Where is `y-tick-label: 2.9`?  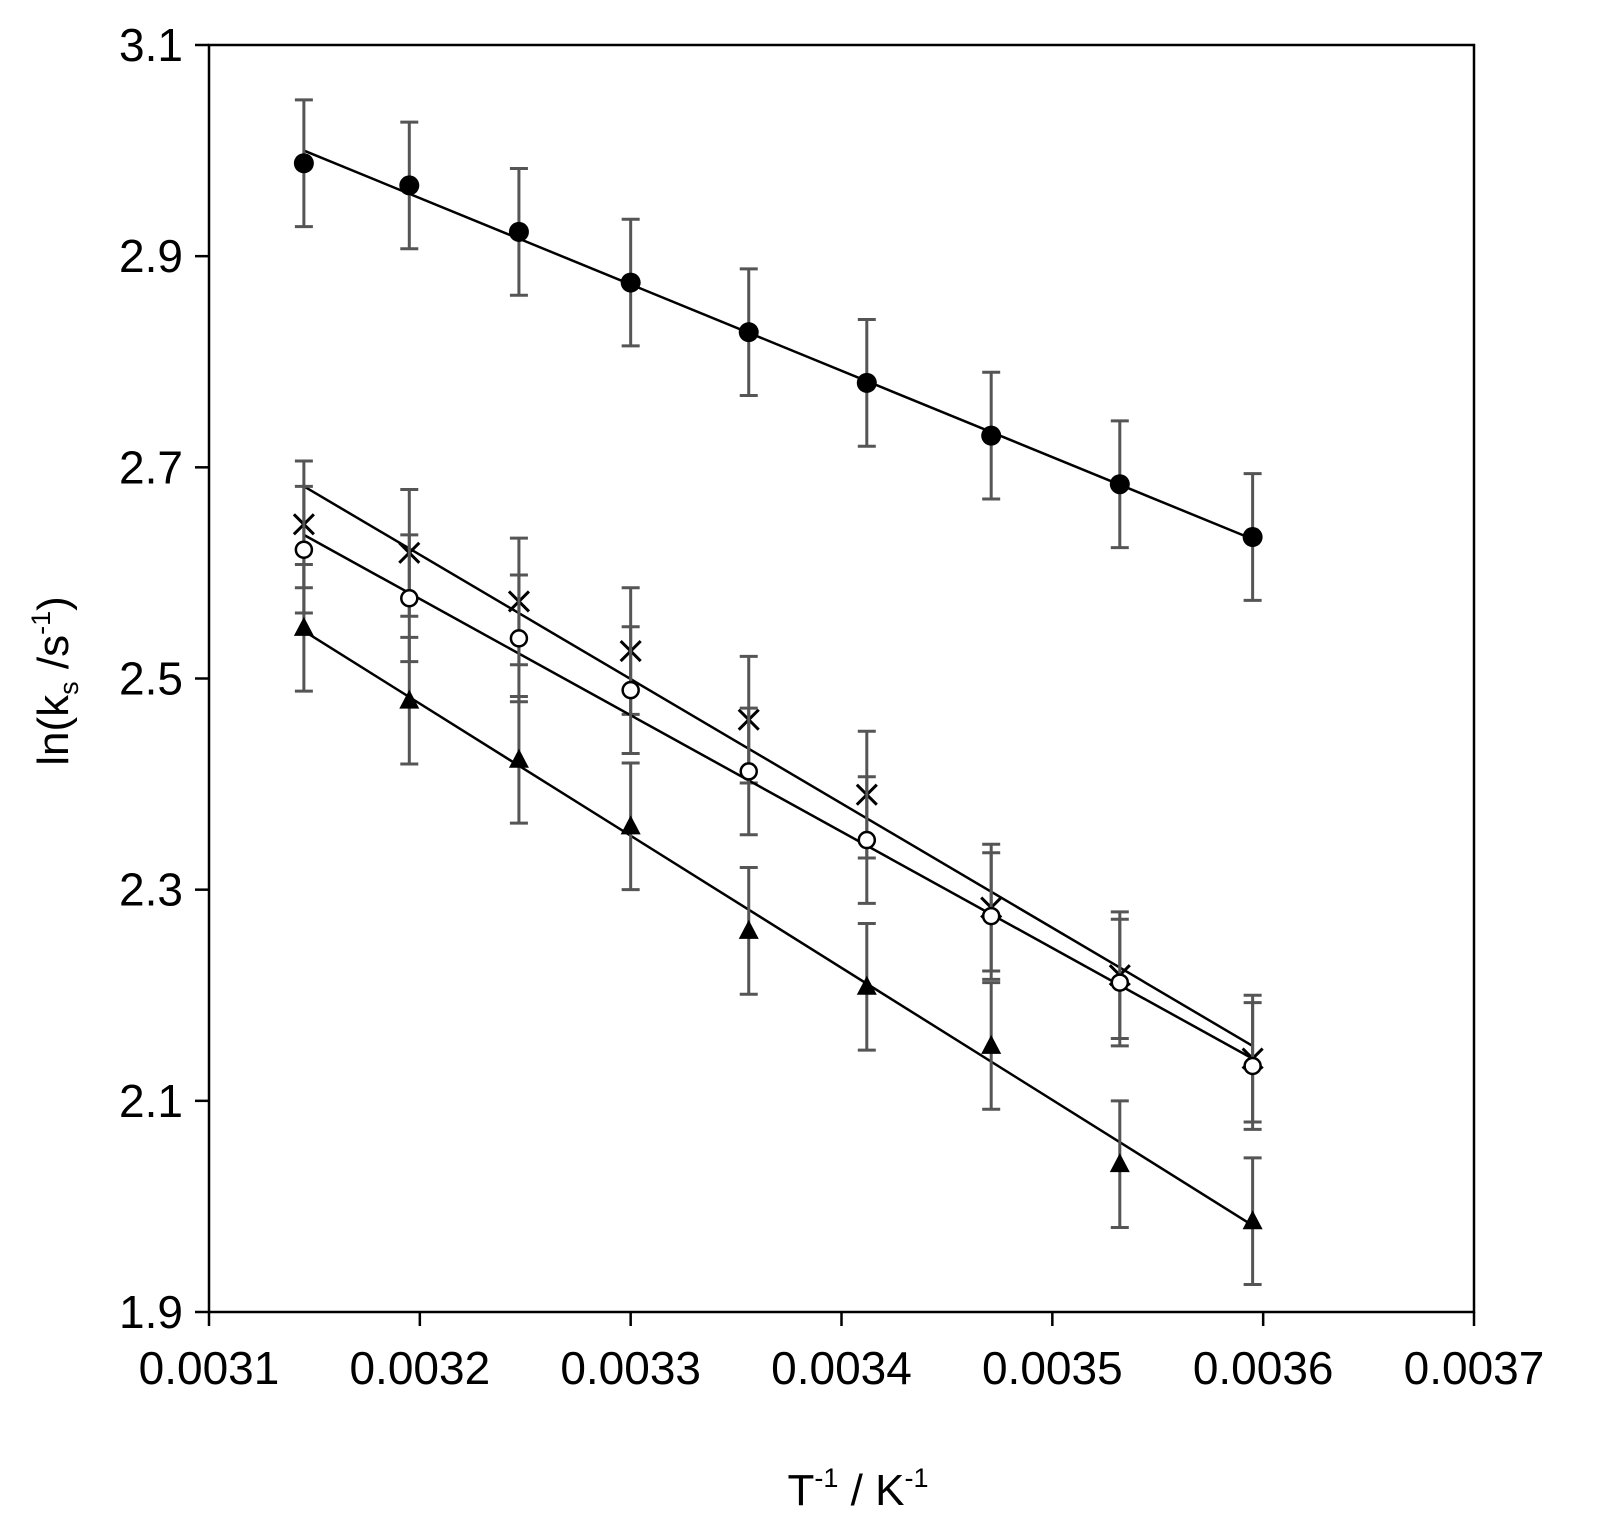 y-tick-label: 2.9 is located at coordinates (151, 256).